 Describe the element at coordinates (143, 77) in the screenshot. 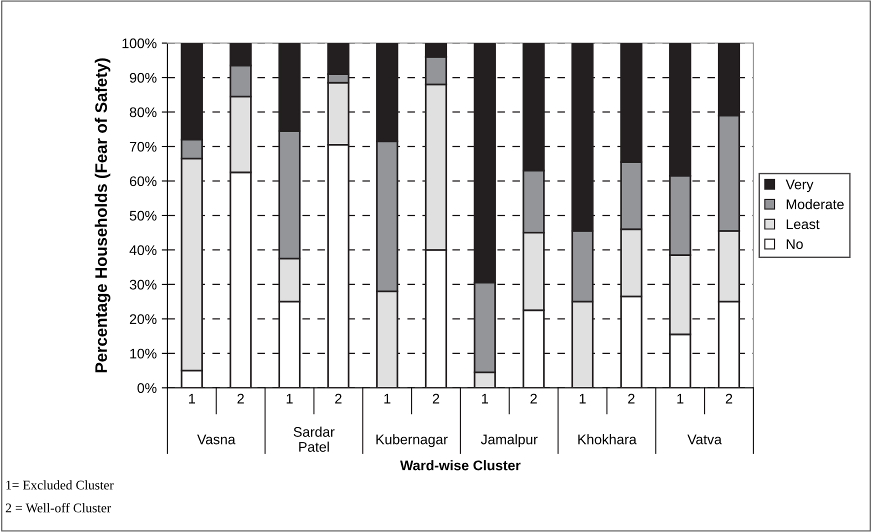

I see `y-tick-label: 90%` at that location.